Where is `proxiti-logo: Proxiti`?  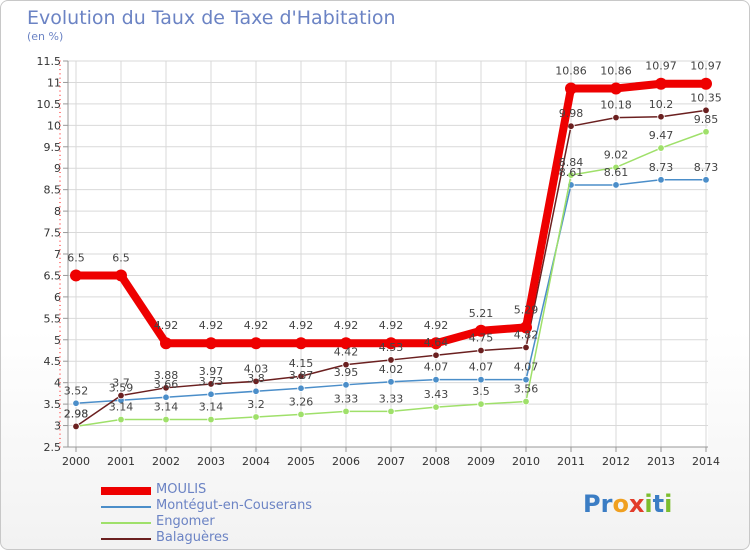
proxiti-logo: Proxiti is located at coordinates (627, 504).